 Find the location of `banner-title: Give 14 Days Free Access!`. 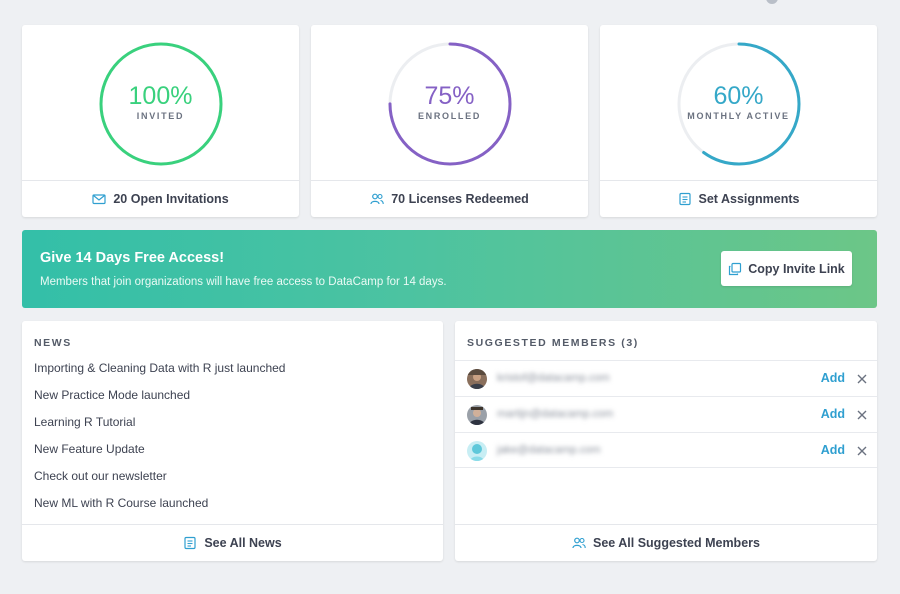

banner-title: Give 14 Days Free Access! is located at coordinates (132, 258).